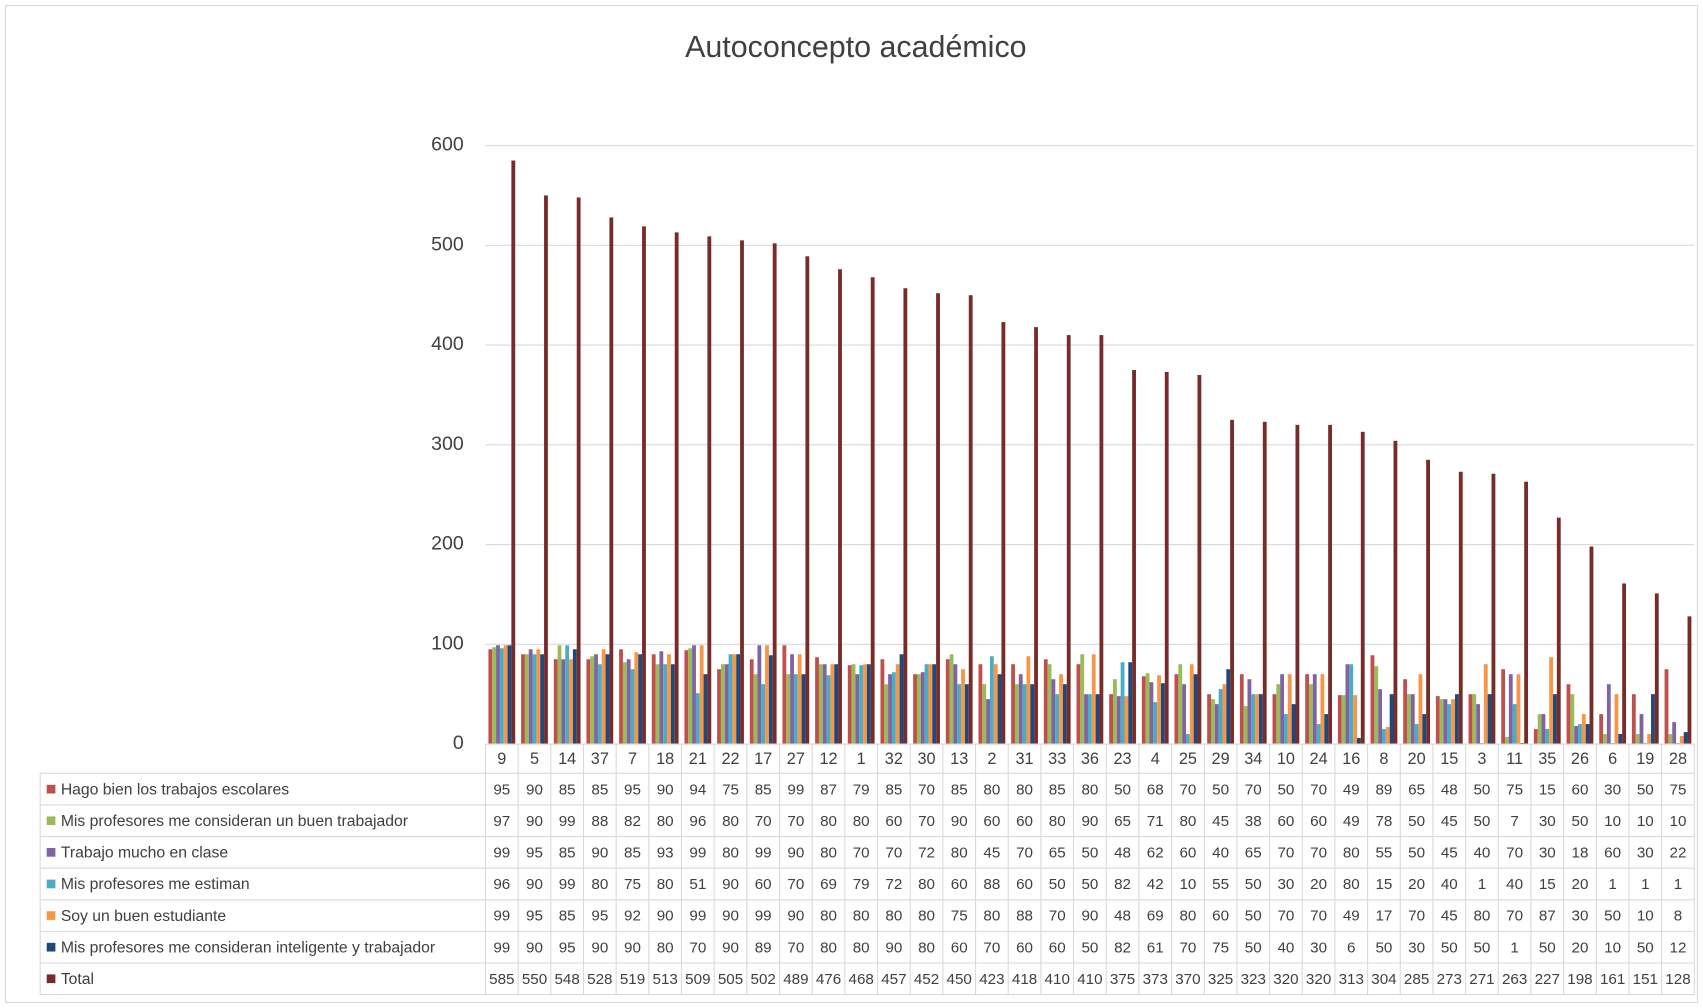  What do you see at coordinates (1678, 852) in the screenshot?
I see `table-value: 22` at bounding box center [1678, 852].